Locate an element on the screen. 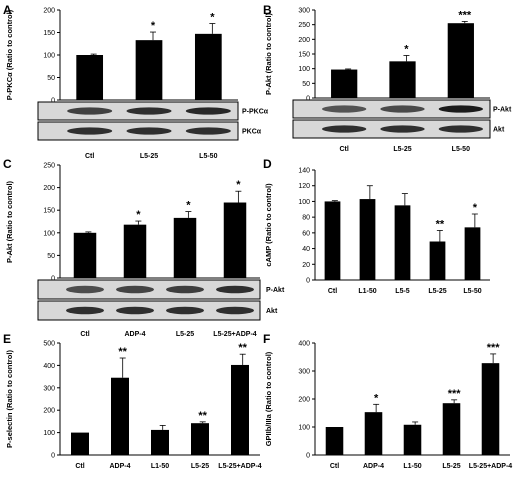 This screenshot has width=520, height=482. y-tick-label: 80 is located at coordinates (306, 218).